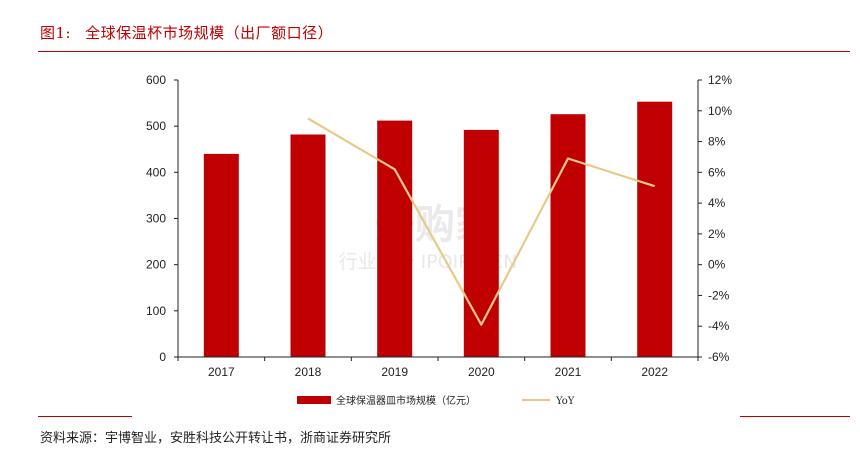 The image size is (860, 462). Describe the element at coordinates (156, 80) in the screenshot. I see `y-left-tick-label: 600` at that location.